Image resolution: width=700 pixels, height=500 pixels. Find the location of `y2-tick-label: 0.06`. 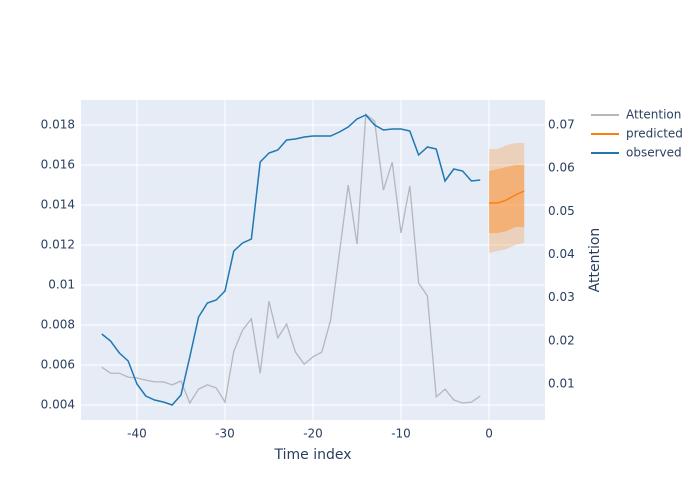

y2-tick-label: 0.06 is located at coordinates (561, 168).